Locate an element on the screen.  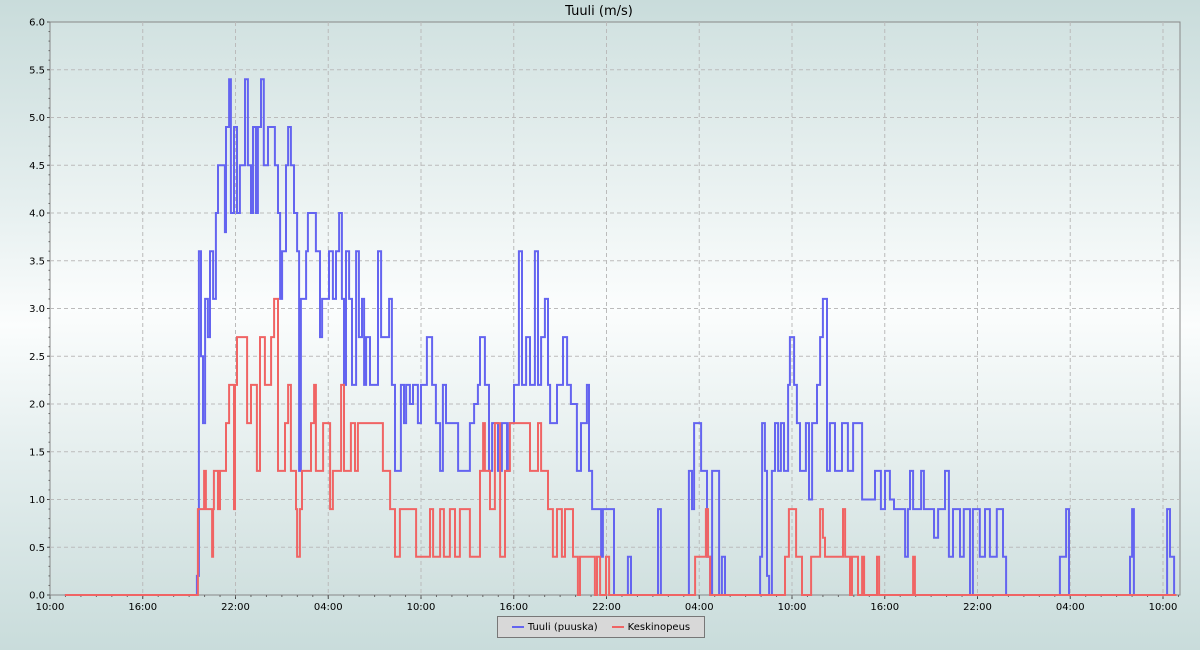
legend-item-average: Keskinopeus is located at coordinates (651, 627).